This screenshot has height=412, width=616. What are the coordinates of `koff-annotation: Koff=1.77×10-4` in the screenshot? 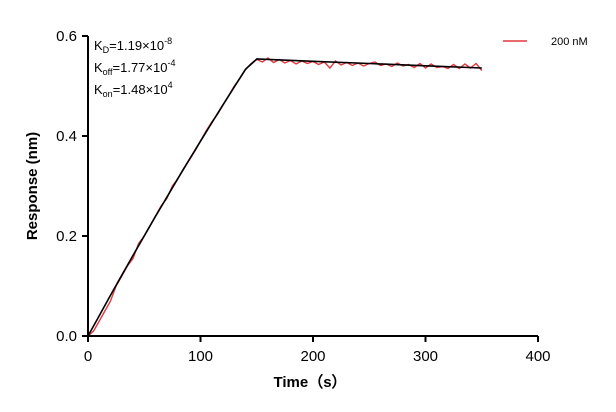 It's located at (134, 67).